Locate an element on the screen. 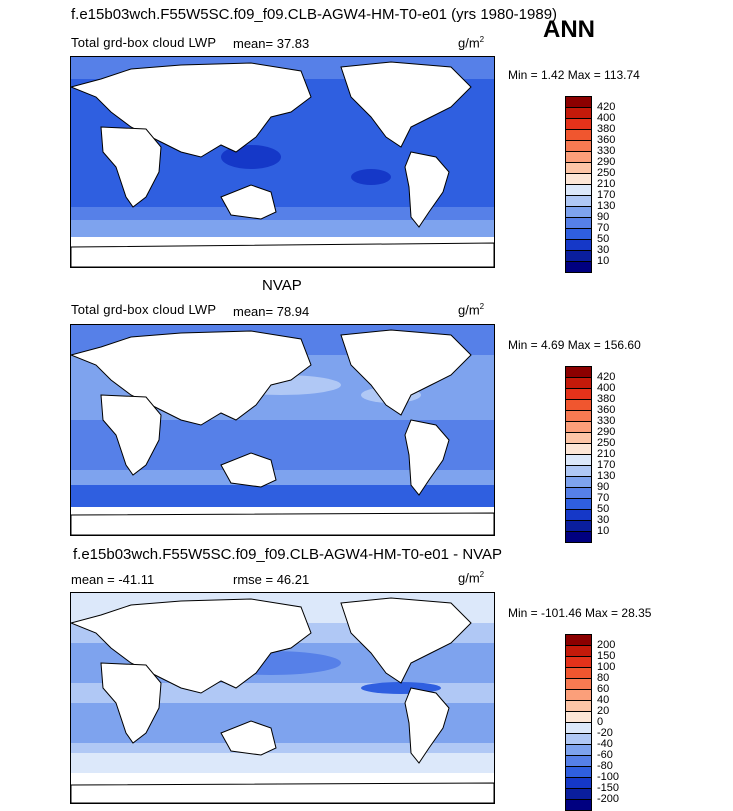 This screenshot has height=811, width=733. panel1-units: g/m2 is located at coordinates (471, 43).